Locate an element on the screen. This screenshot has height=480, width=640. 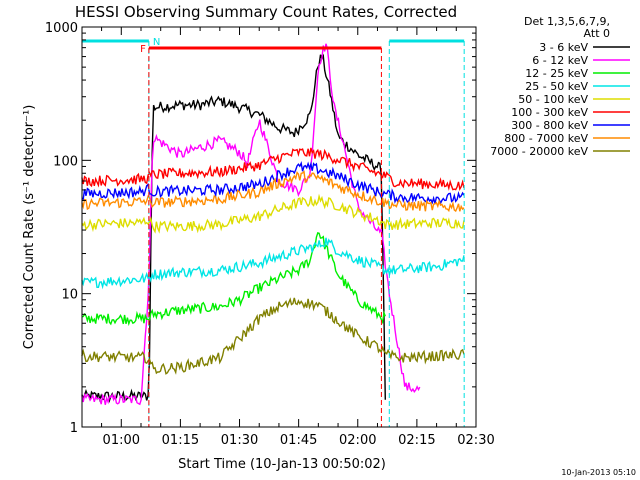
series-line-300-800-kev is located at coordinates (273, 183).